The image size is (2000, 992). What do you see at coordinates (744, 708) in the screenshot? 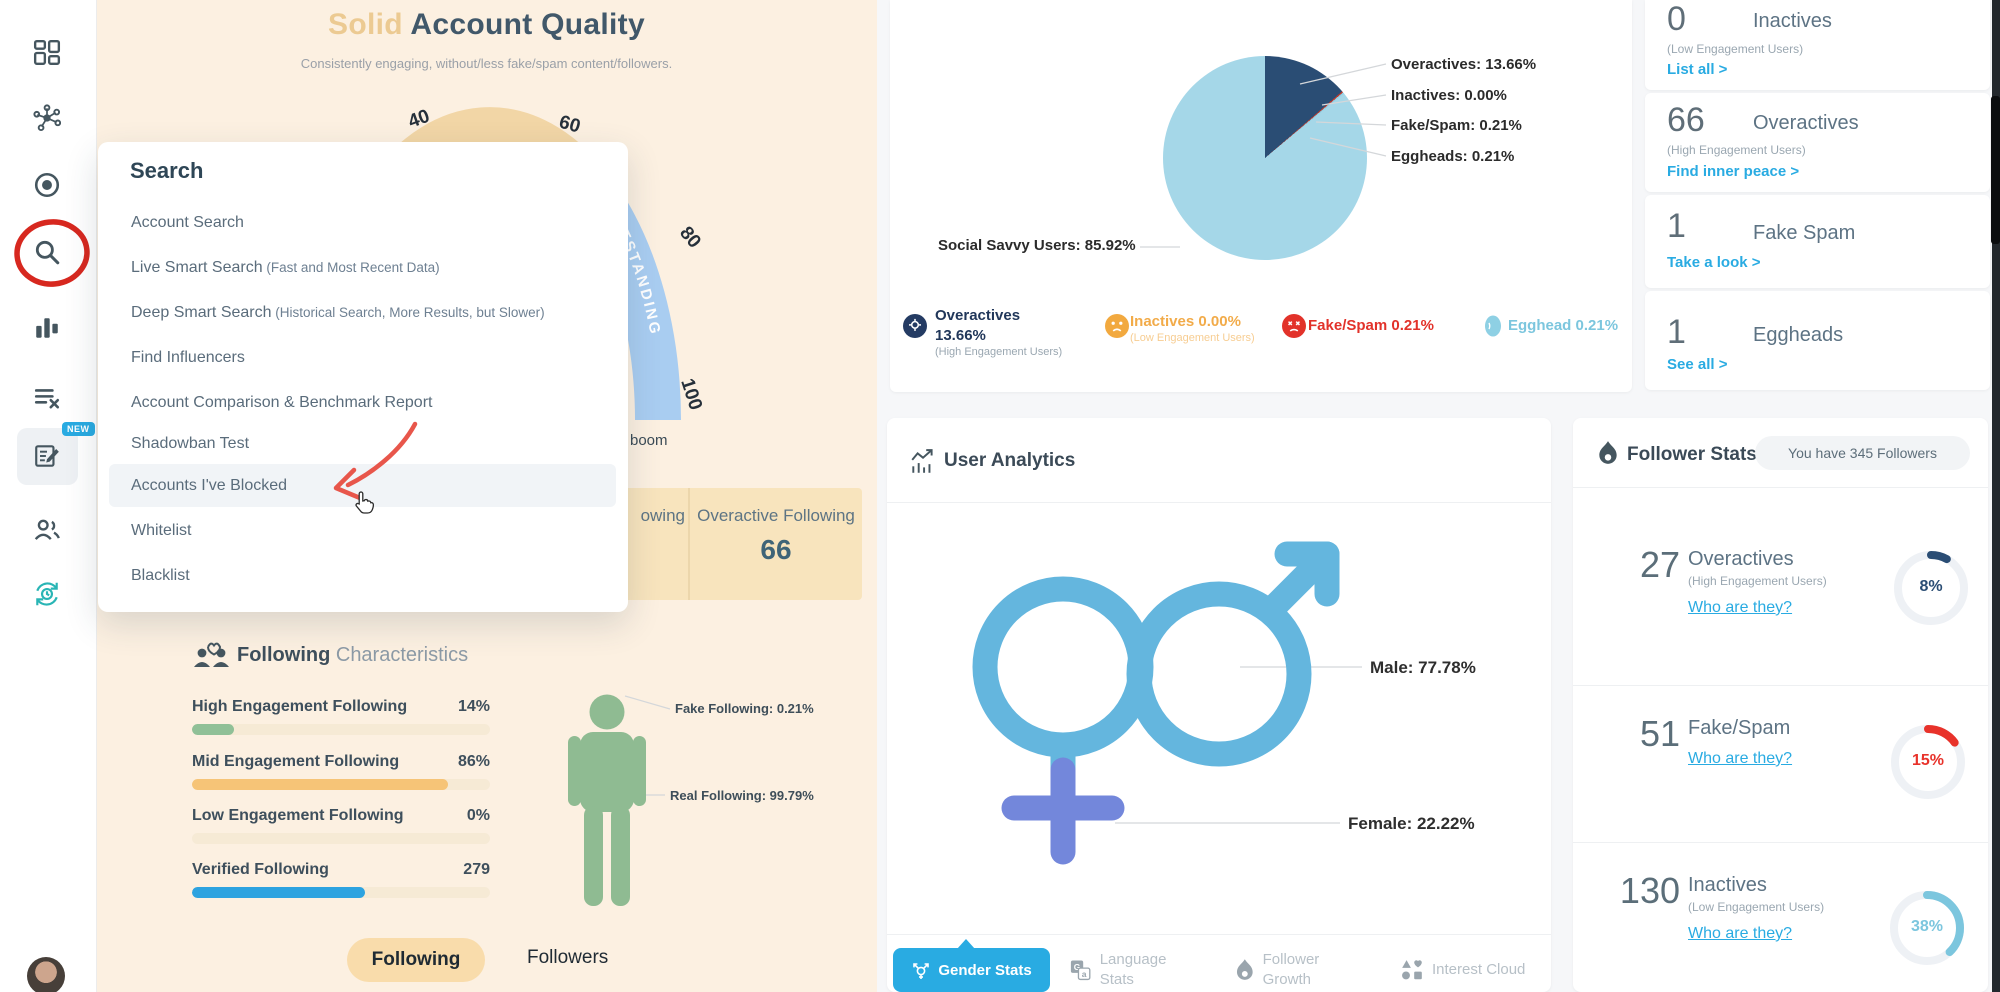
I see `fake-following-label: Fake Following: 0.21%` at bounding box center [744, 708].